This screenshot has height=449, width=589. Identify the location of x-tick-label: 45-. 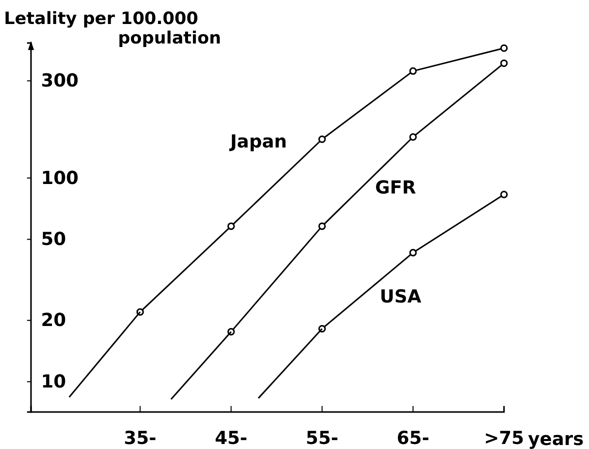
(231, 438).